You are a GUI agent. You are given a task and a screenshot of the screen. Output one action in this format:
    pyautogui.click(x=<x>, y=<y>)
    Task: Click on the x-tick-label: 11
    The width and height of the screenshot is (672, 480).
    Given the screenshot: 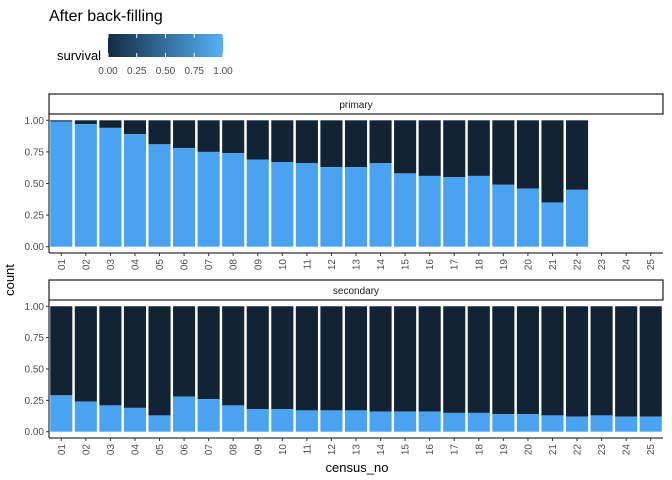 What is the action you would take?
    pyautogui.click(x=307, y=264)
    